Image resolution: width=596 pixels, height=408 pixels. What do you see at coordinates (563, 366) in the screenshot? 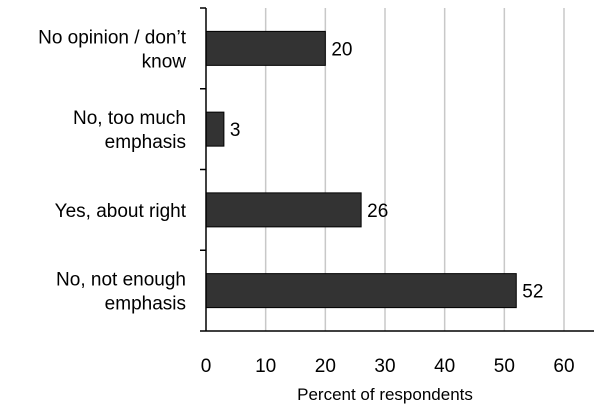
I see `x-tick-label-60: 60` at bounding box center [563, 366].